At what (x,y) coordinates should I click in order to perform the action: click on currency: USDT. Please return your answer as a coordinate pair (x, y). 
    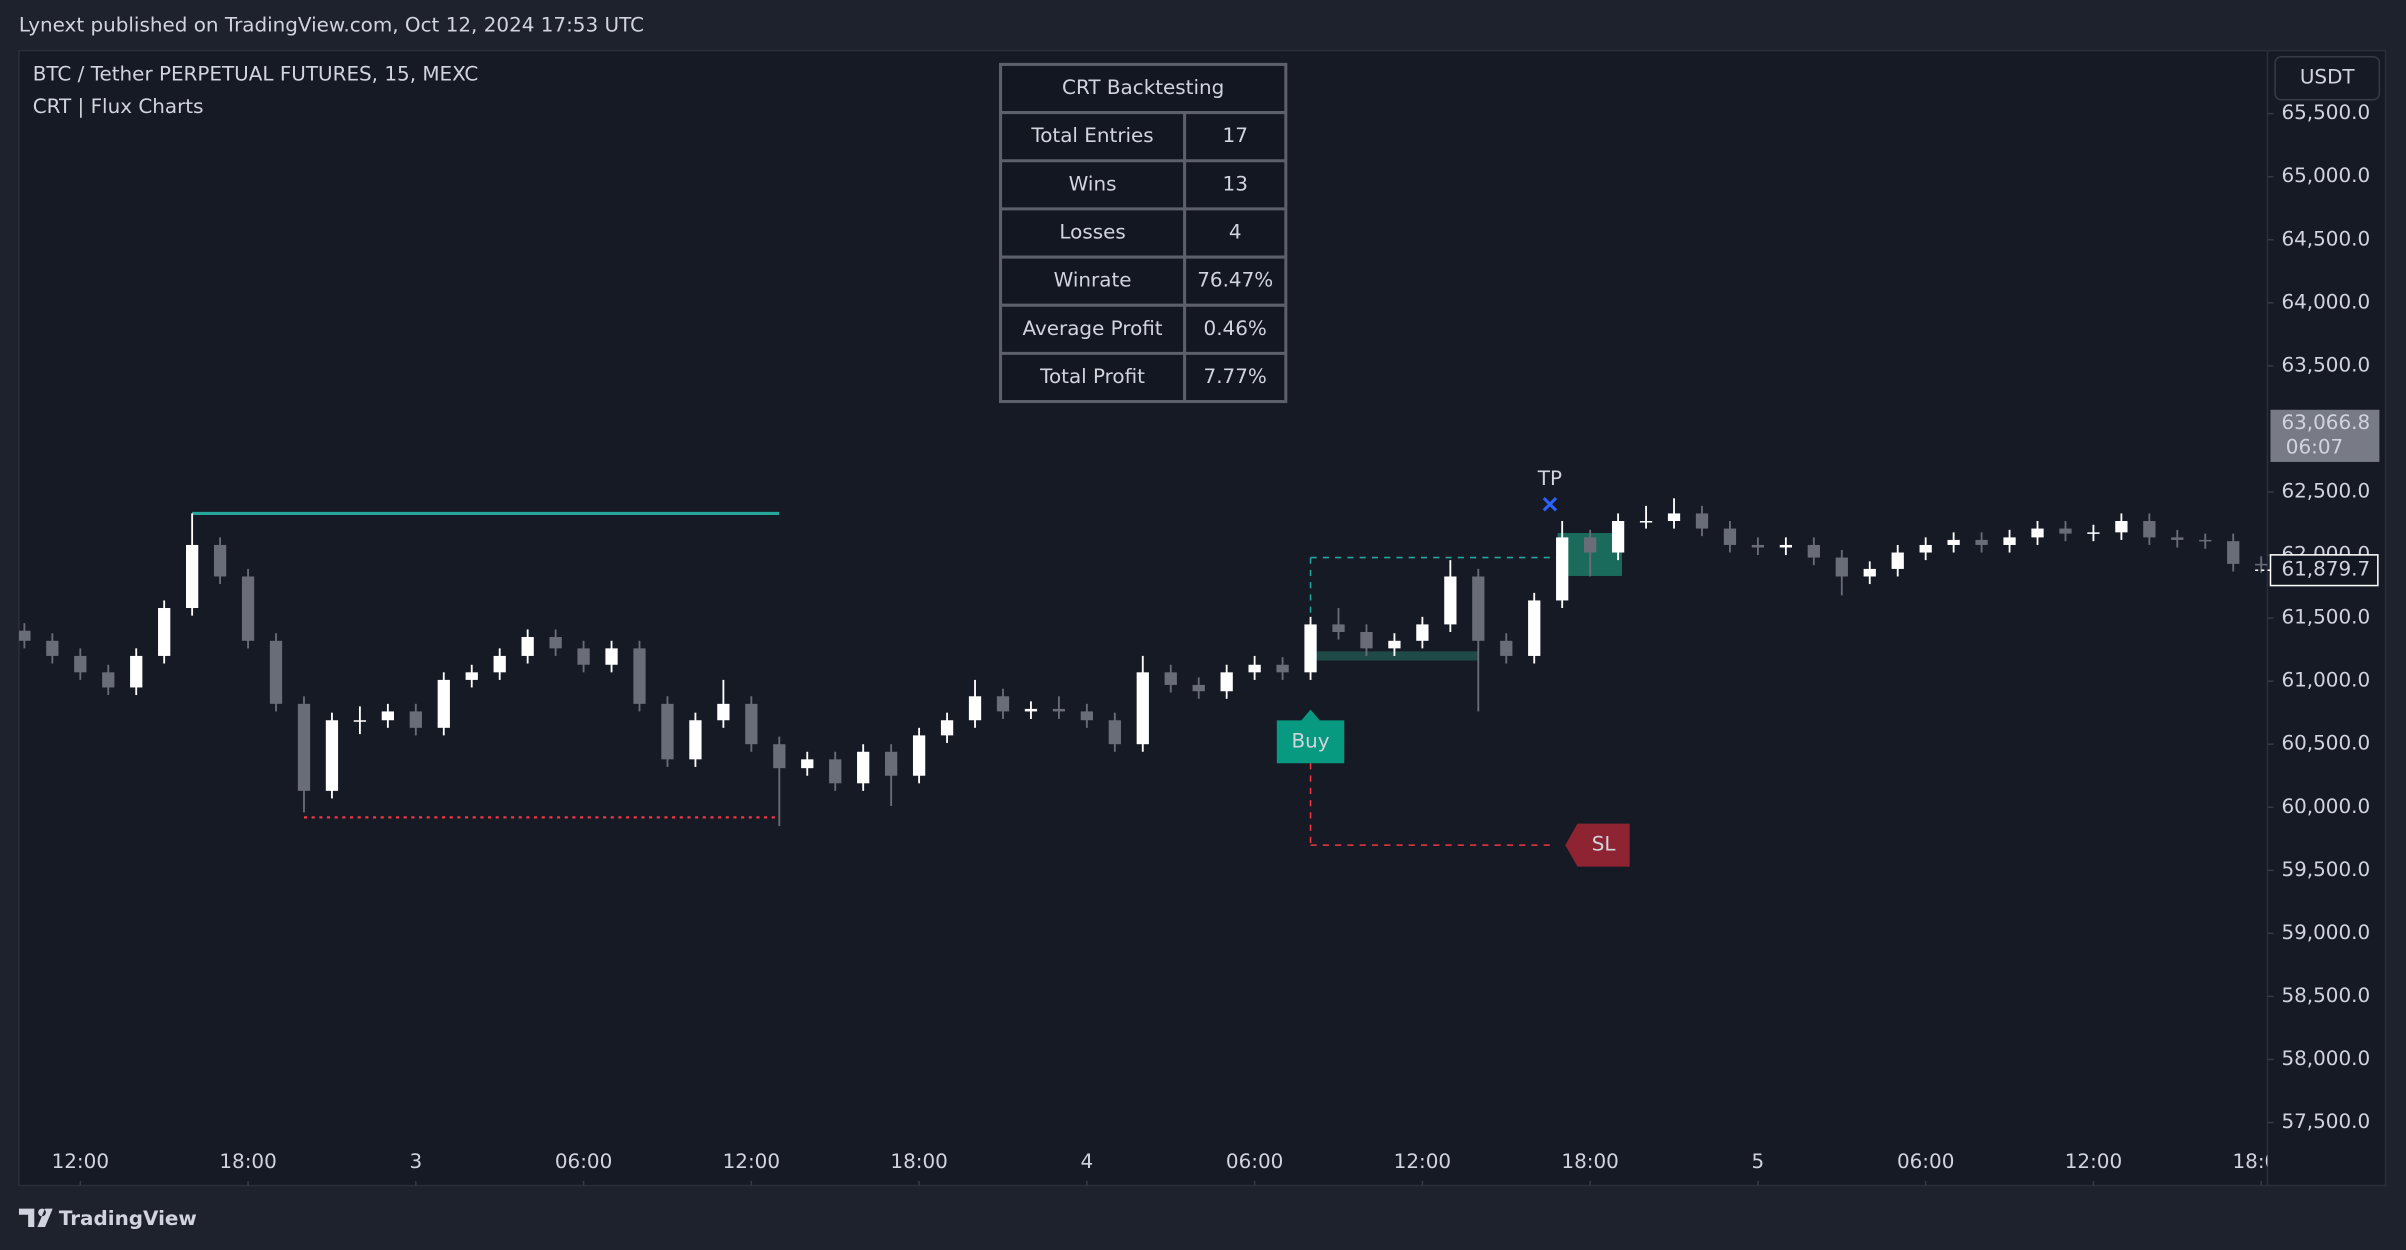
    Looking at the image, I should click on (2328, 77).